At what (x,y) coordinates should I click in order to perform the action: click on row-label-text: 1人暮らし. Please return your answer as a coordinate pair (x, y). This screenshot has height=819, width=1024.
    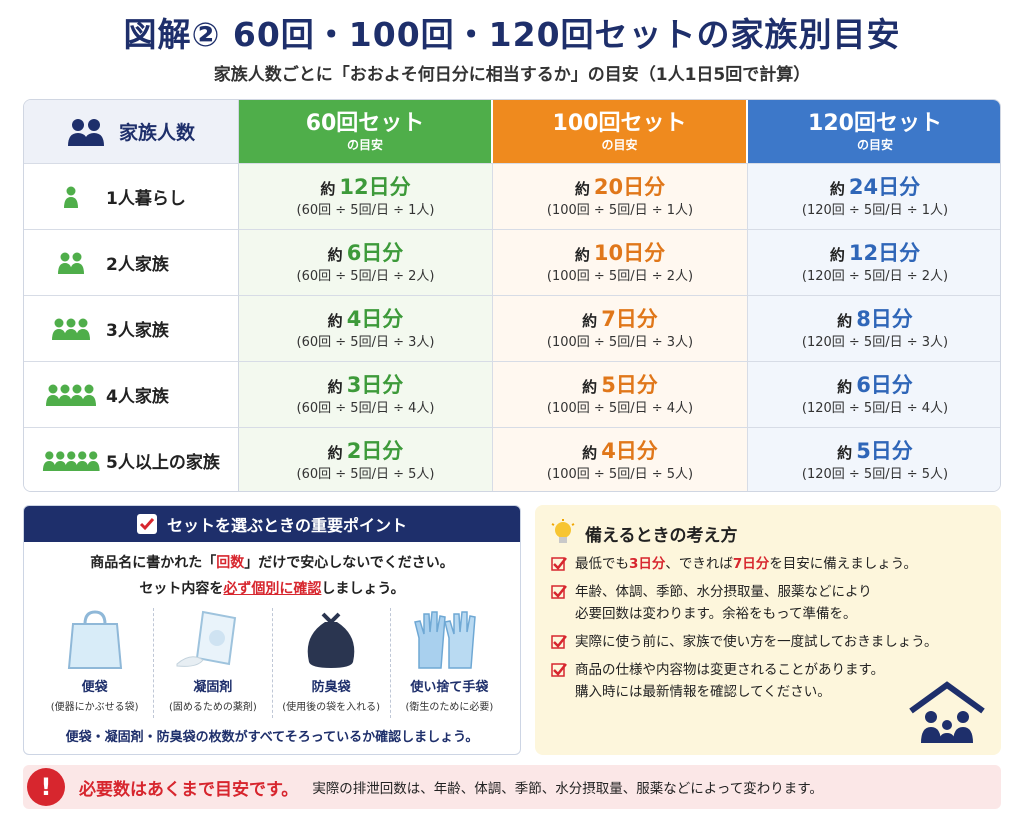
    Looking at the image, I should click on (146, 199).